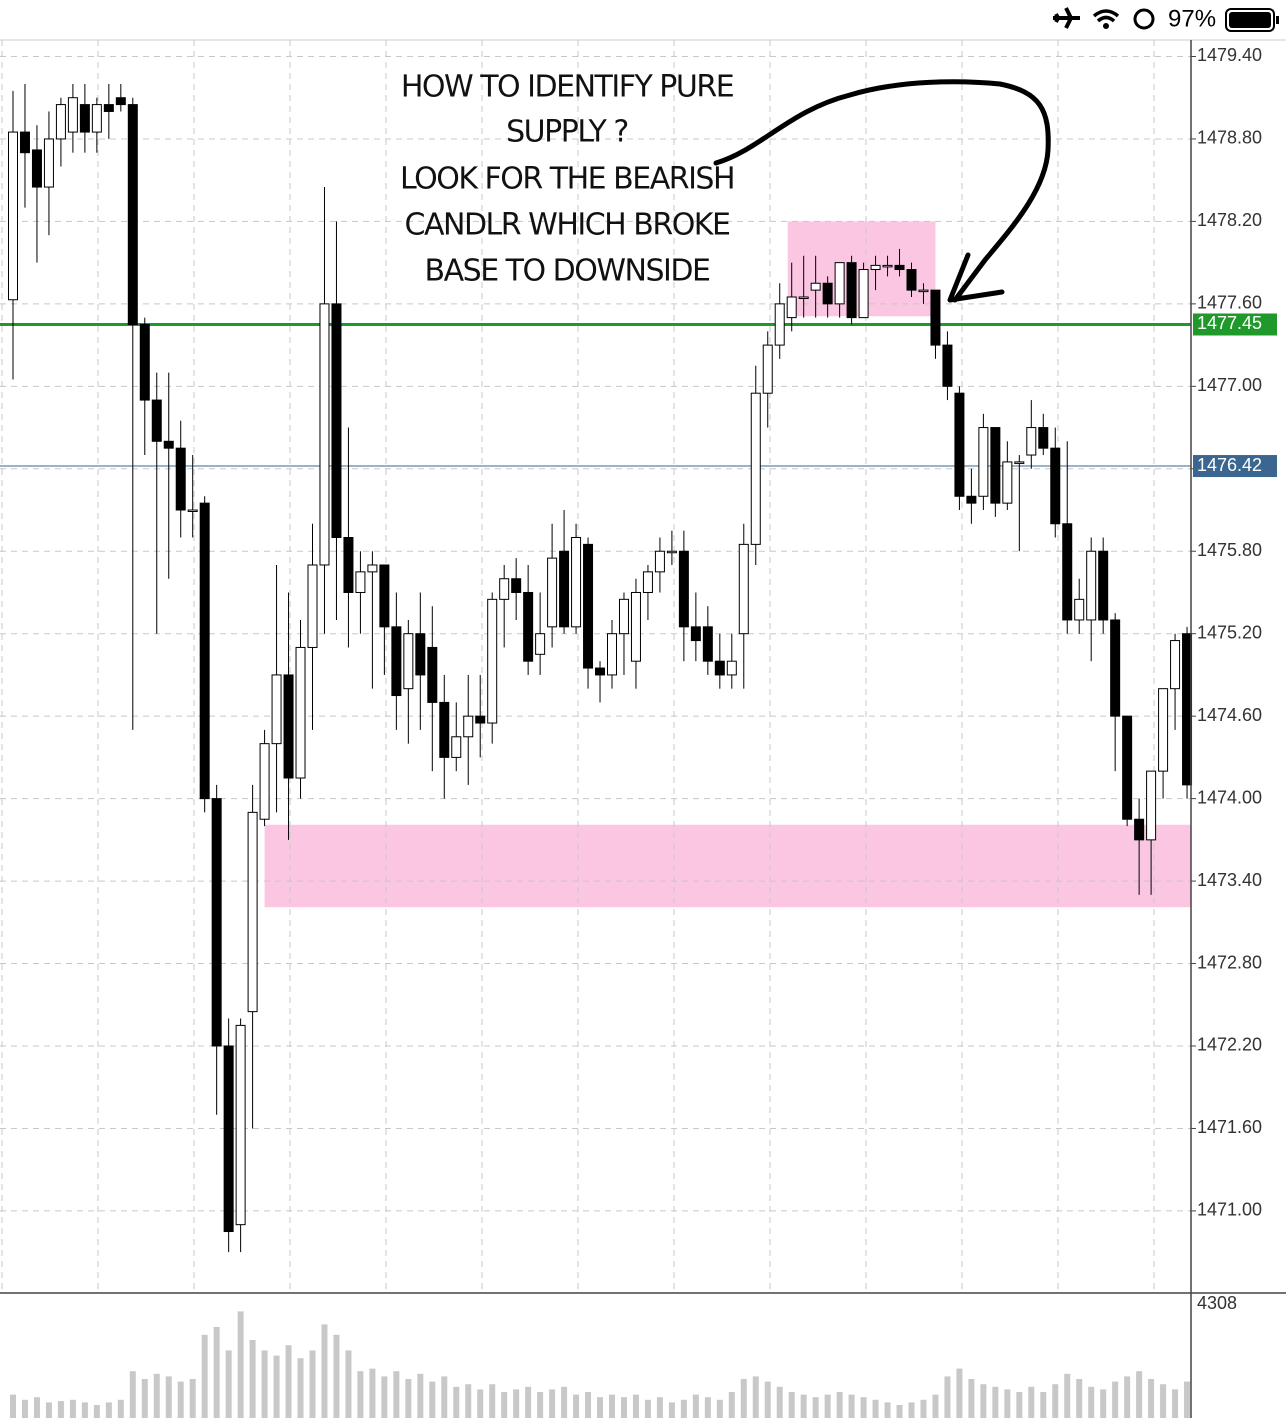 The height and width of the screenshot is (1423, 1286). What do you see at coordinates (1106, 26) in the screenshot?
I see `wifi-icon-dot` at bounding box center [1106, 26].